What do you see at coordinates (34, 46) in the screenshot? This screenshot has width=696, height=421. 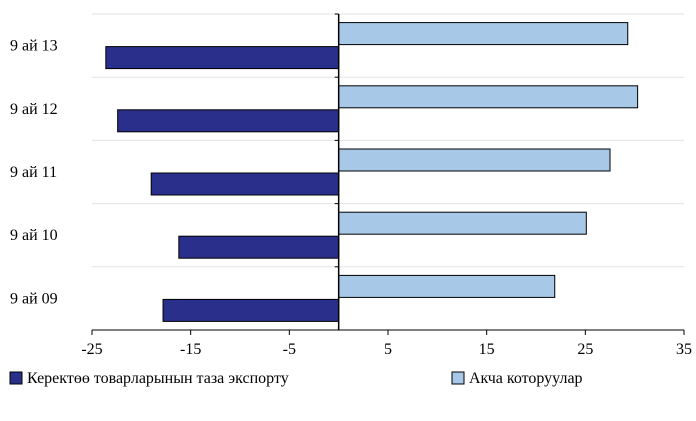 I see `category-label: 9 ай 13` at bounding box center [34, 46].